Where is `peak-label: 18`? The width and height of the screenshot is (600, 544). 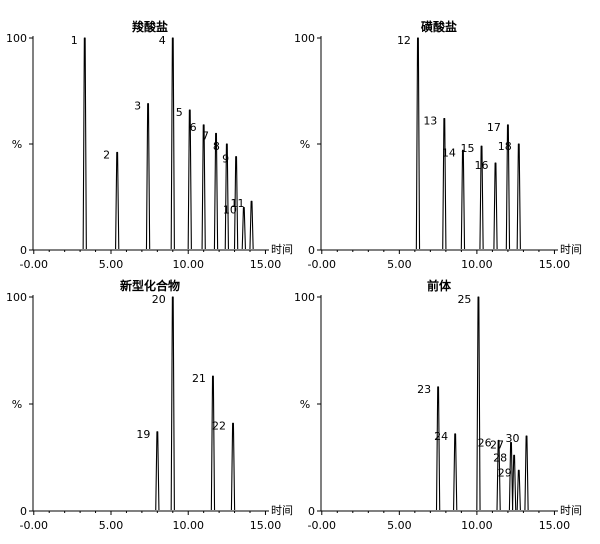
peak-label: 18 is located at coordinates (505, 146).